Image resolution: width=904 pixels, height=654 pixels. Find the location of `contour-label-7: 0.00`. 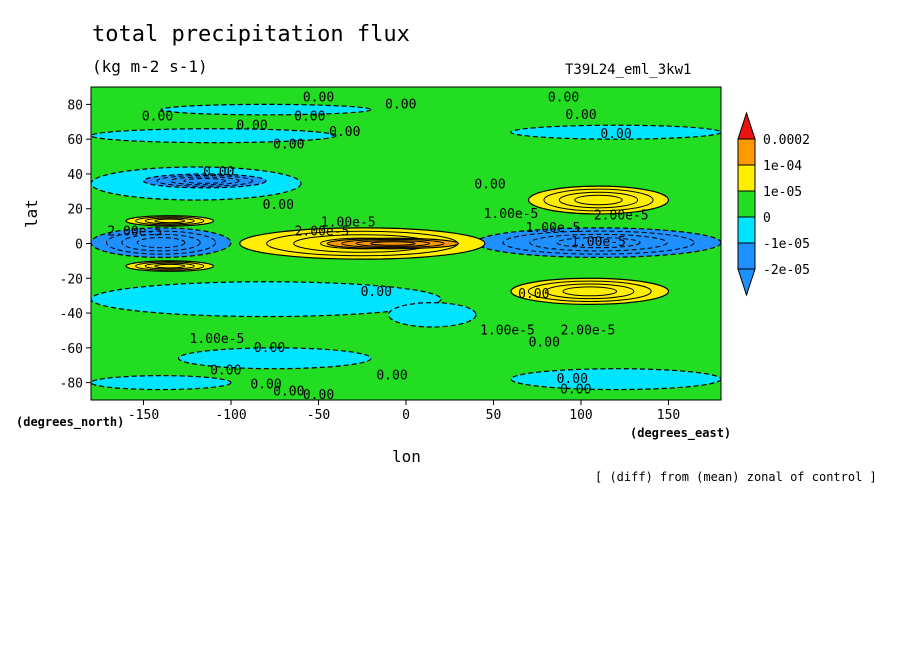

contour-label-7: 0.00 is located at coordinates (344, 132).